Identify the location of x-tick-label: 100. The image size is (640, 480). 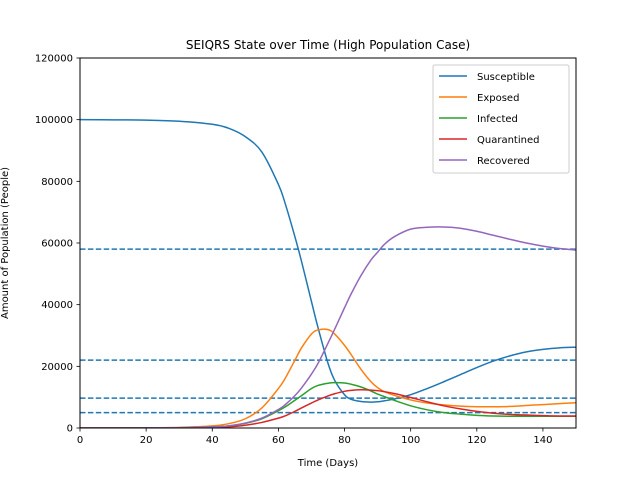
(410, 440).